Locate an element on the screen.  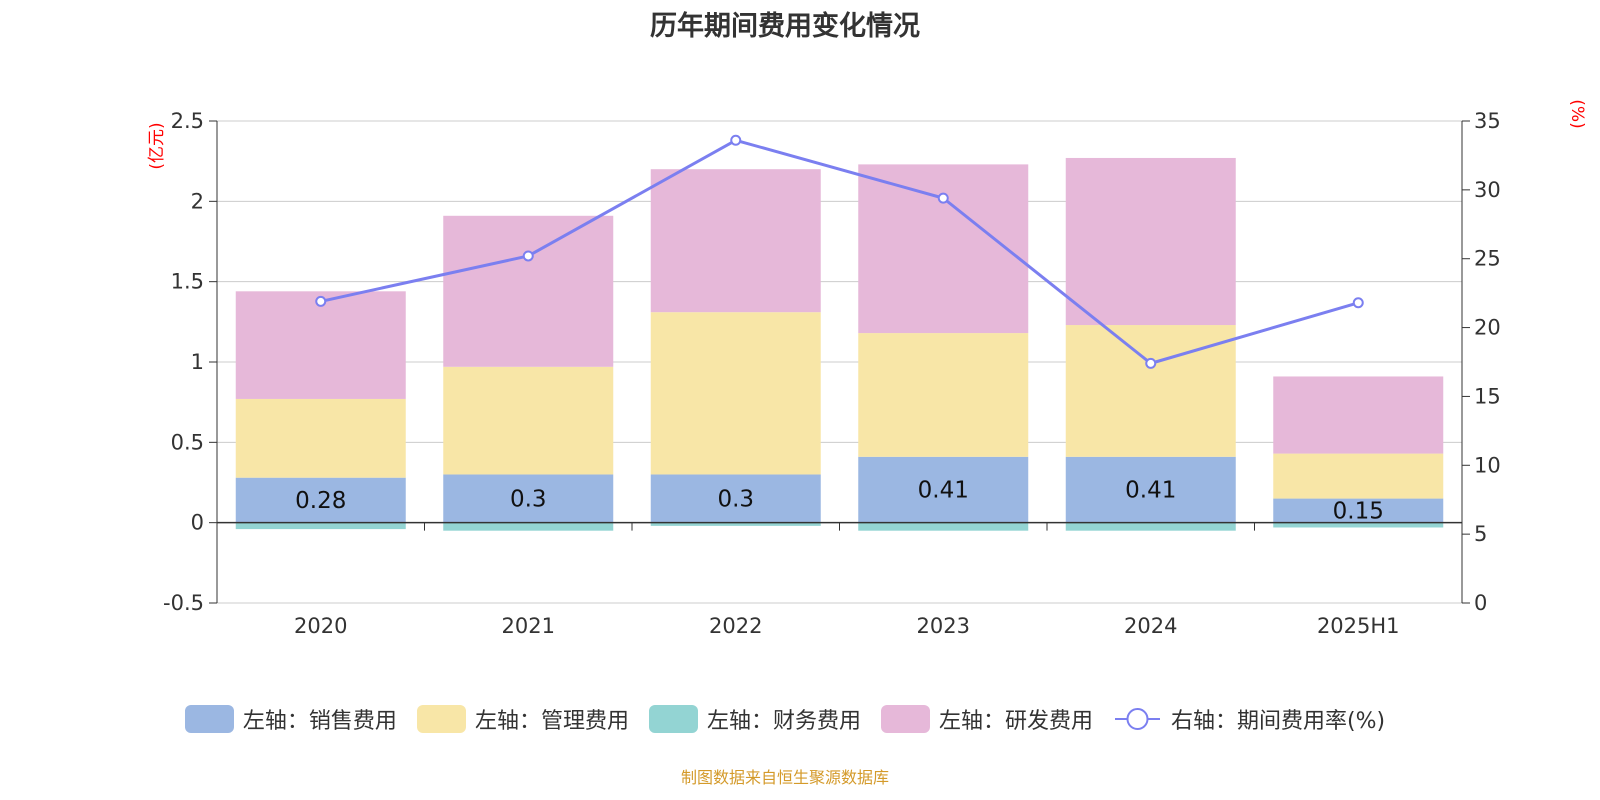
left-axis-tick-label: 1 is located at coordinates (197, 362).